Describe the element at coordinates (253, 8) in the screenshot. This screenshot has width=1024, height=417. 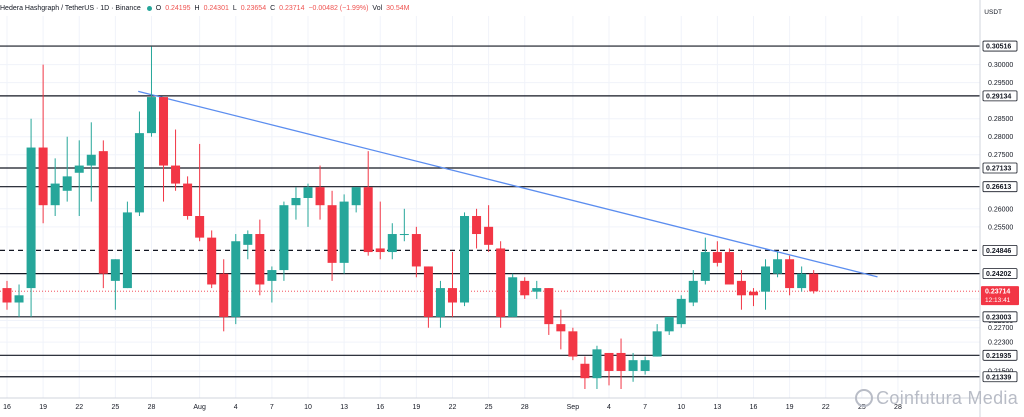
I see `low-value: 0.23654` at that location.